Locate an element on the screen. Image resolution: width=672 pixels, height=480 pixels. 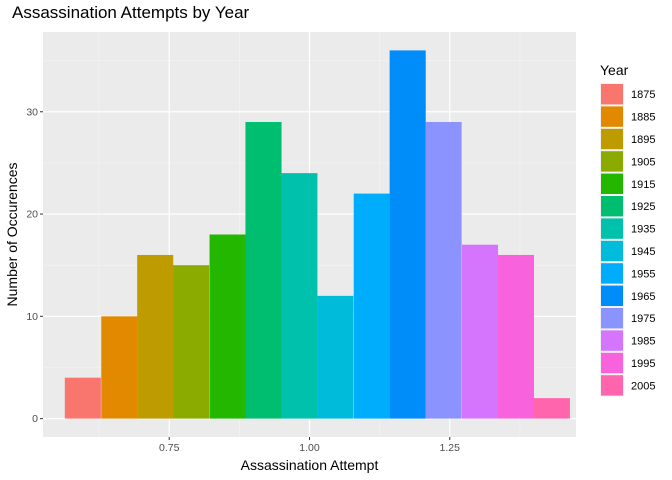
legend-swatch-1965 is located at coordinates (612, 295).